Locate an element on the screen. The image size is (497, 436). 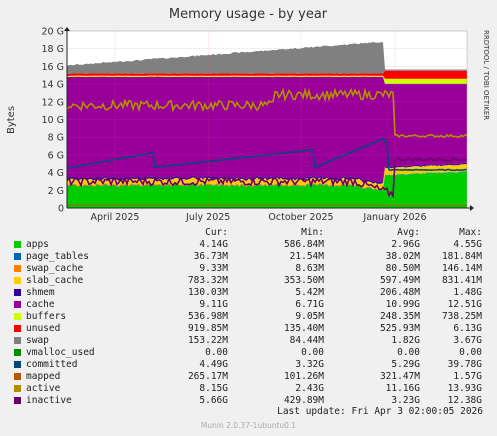
legend-value-min: 8.63M is located at coordinates (309, 268).